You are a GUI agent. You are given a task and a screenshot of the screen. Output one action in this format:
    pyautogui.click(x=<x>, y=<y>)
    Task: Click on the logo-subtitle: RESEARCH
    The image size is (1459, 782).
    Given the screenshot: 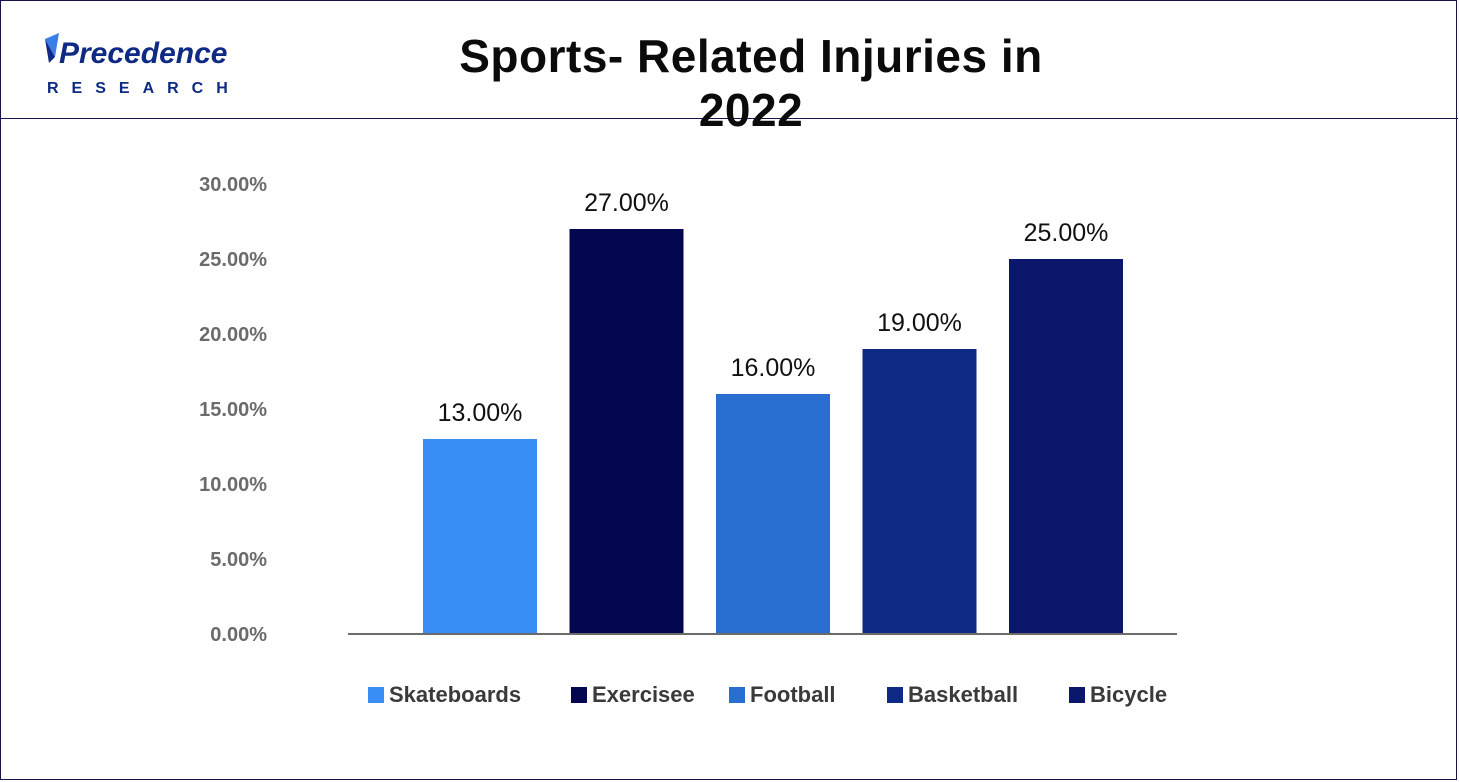 What is the action you would take?
    pyautogui.click(x=144, y=88)
    